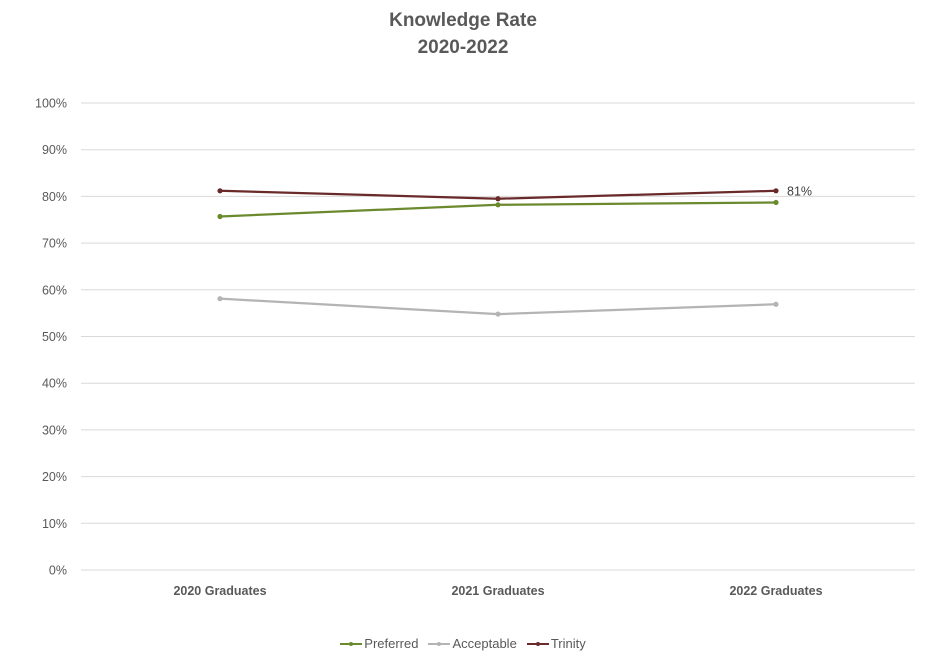 The image size is (926, 670). I want to click on series-trinity, so click(498, 195).